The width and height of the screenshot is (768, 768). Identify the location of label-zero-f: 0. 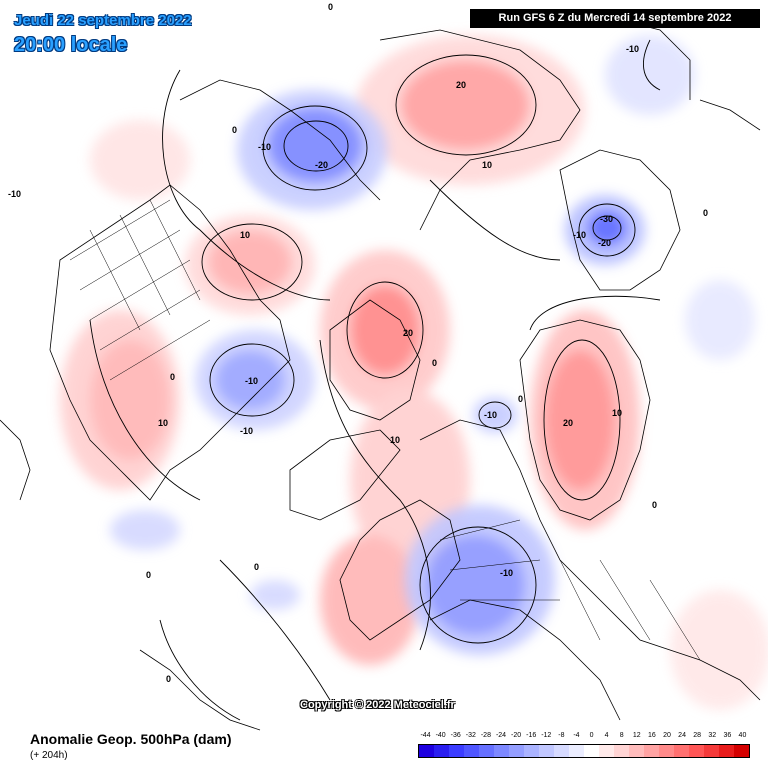
(256, 567).